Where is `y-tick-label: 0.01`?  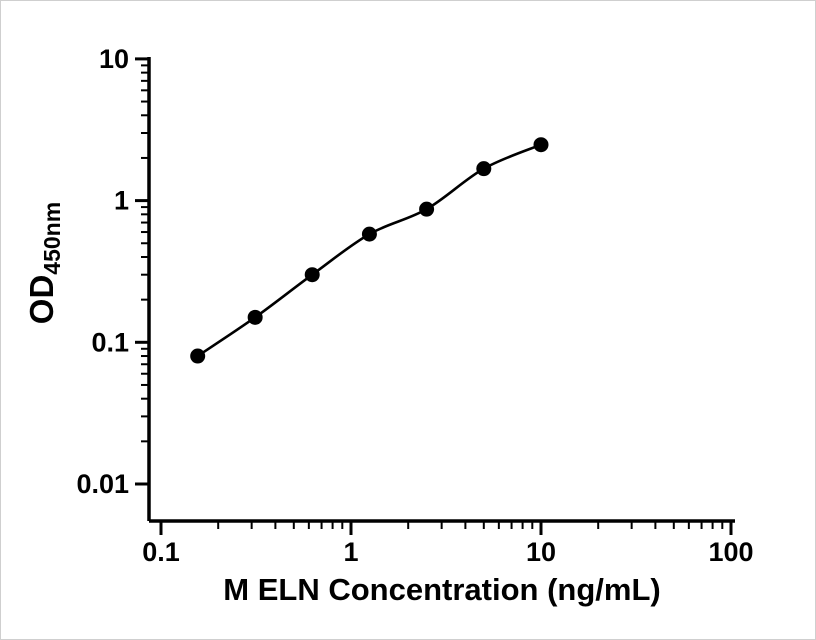
y-tick-label: 0.01 is located at coordinates (102, 484).